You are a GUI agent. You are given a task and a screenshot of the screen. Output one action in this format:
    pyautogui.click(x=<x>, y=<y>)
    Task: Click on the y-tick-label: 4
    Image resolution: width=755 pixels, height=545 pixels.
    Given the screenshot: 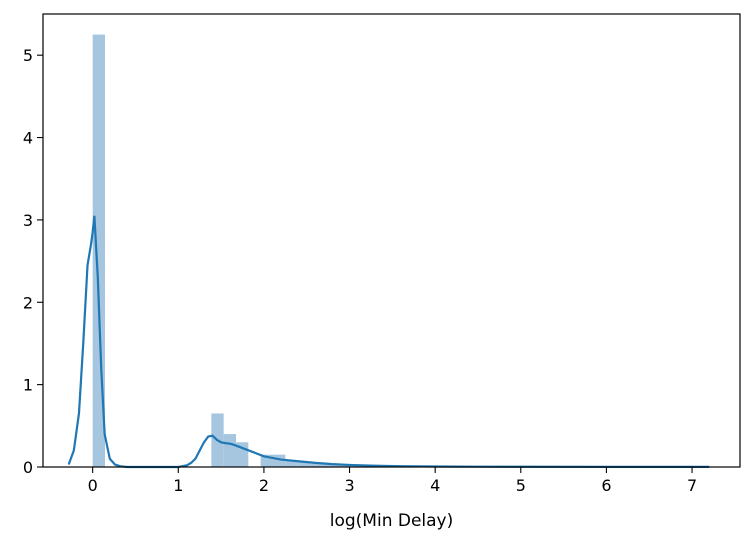 What is the action you would take?
    pyautogui.click(x=28, y=138)
    